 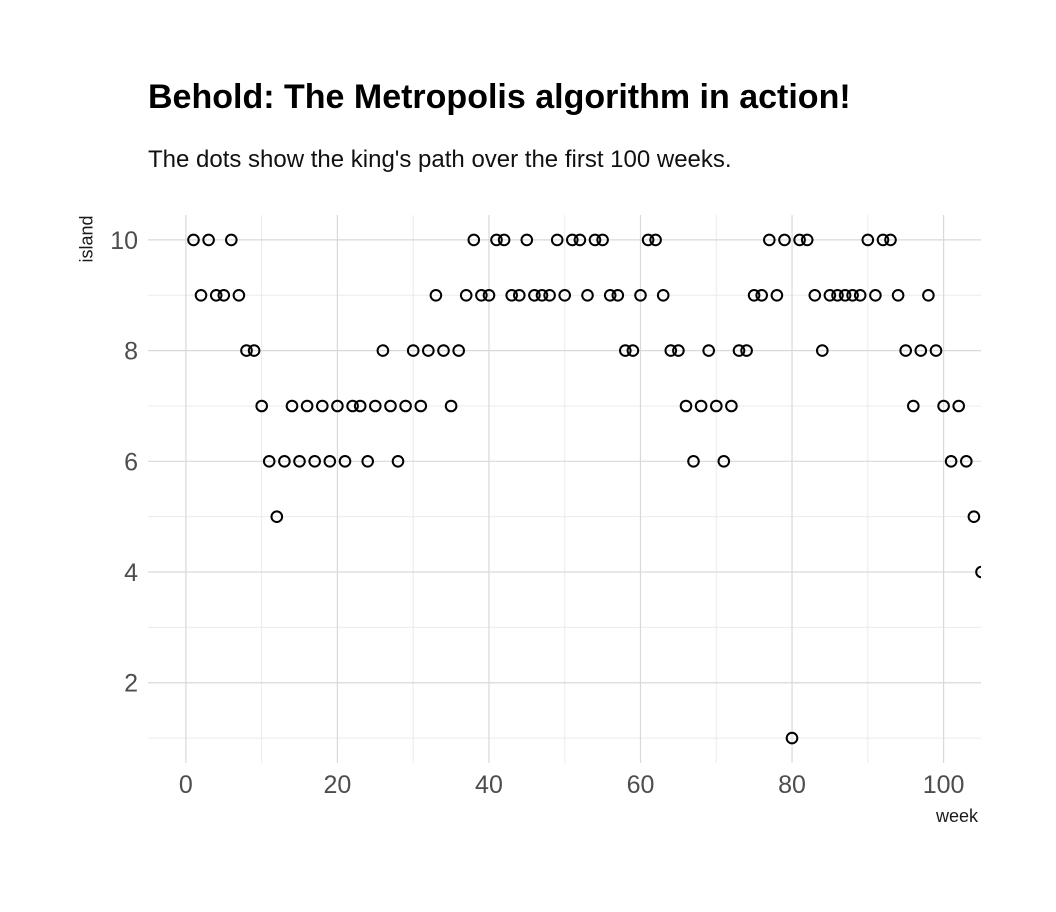 What do you see at coordinates (944, 785) in the screenshot?
I see `x-tick-label: 100` at bounding box center [944, 785].